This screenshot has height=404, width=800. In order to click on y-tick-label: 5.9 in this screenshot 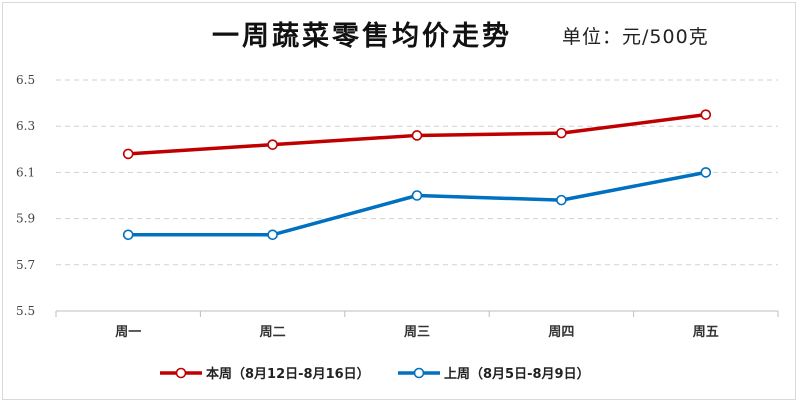, I will do `click(25, 219)`.